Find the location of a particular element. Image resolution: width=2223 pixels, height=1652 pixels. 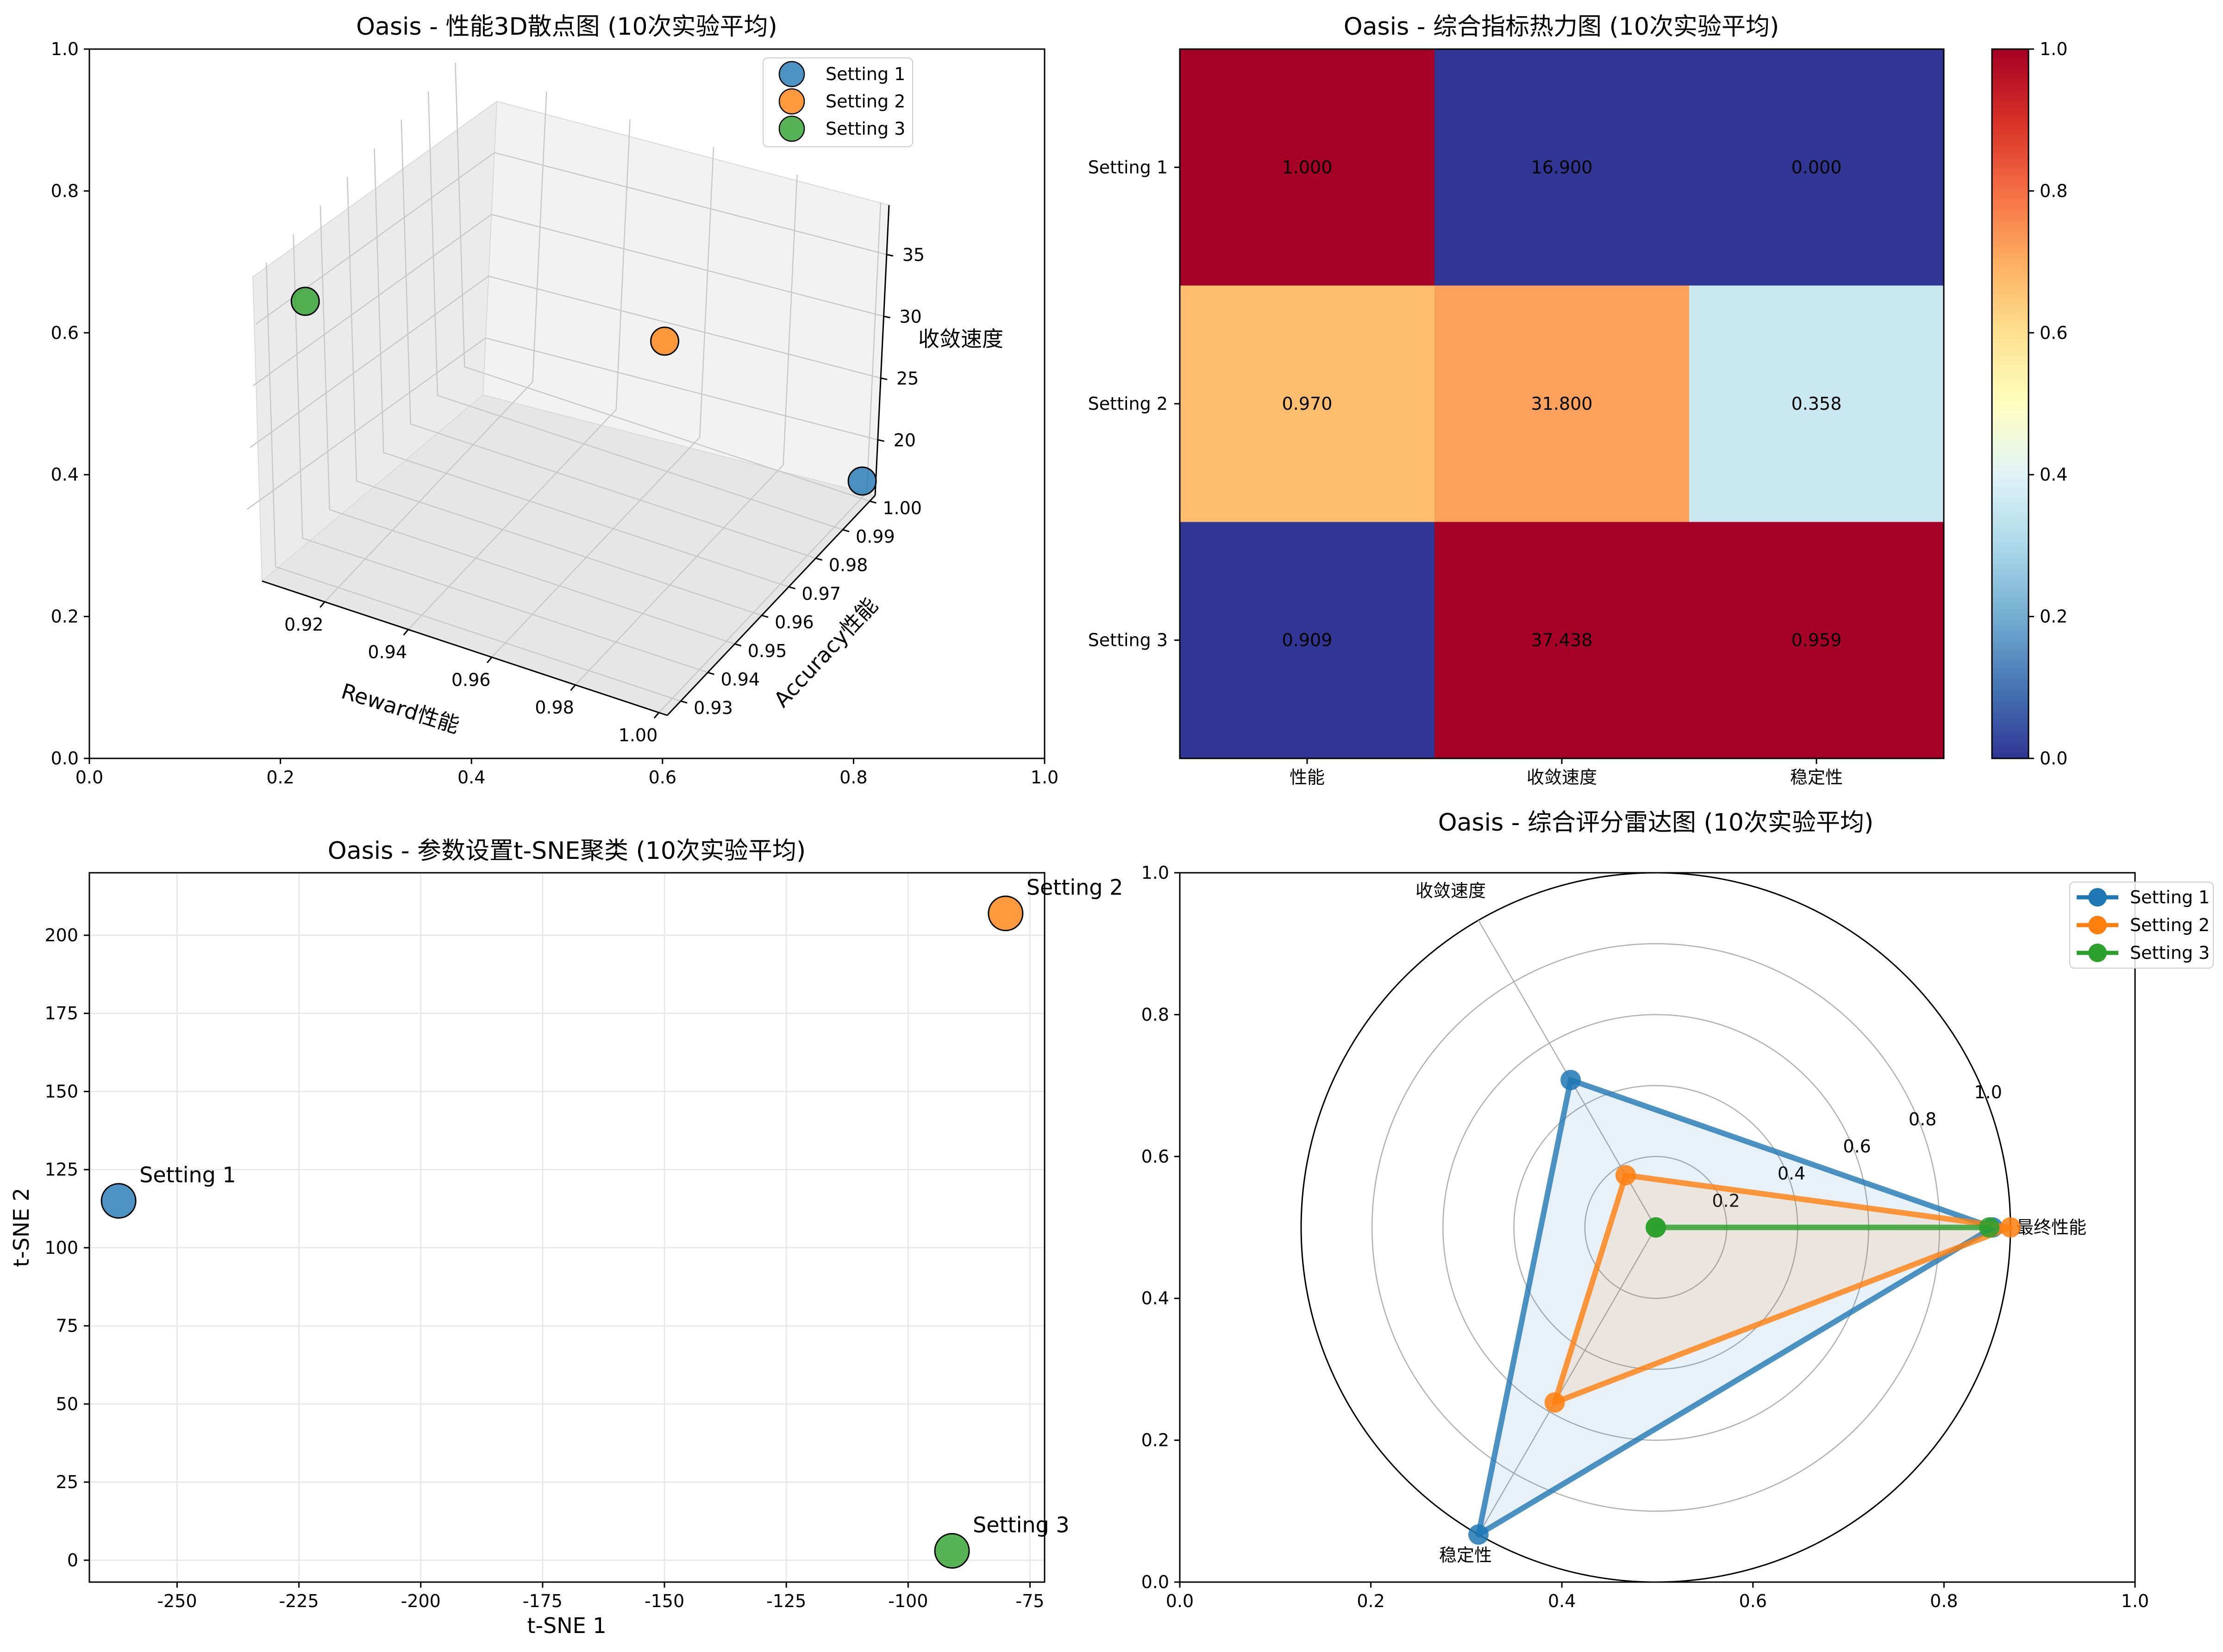

radar-outer-x-tick-label: 1.0 is located at coordinates (2135, 1601).